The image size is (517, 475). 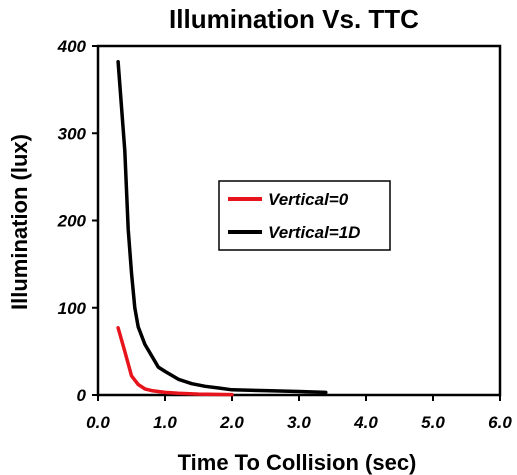 What do you see at coordinates (297, 462) in the screenshot?
I see `x-axis-label: Time To Collision (sec)` at bounding box center [297, 462].